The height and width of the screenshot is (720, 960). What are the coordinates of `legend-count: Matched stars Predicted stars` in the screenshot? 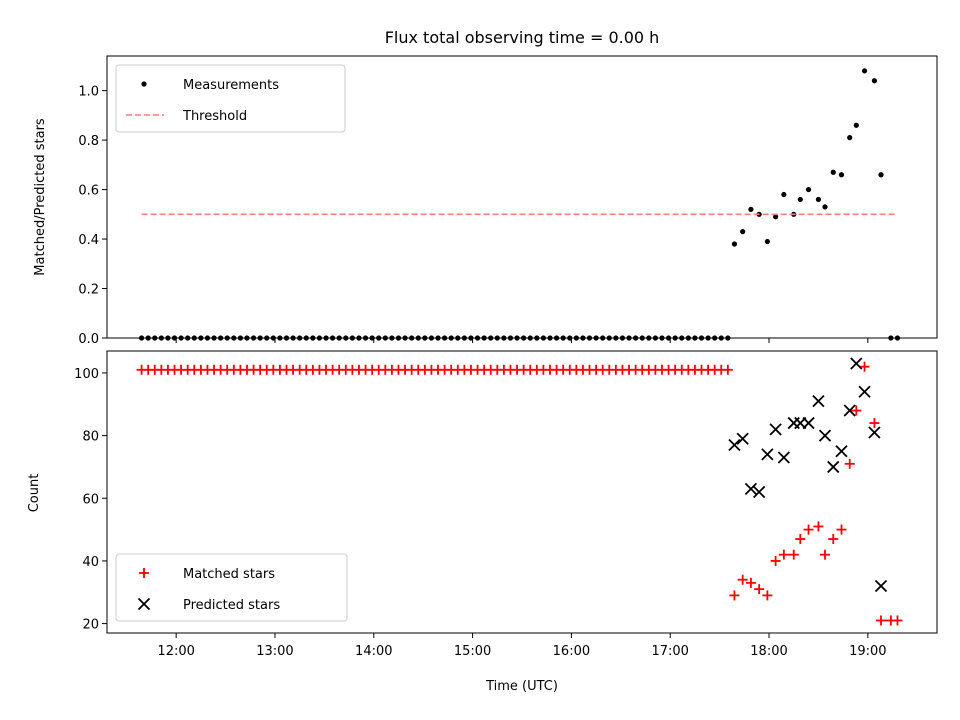 It's located at (231, 587).